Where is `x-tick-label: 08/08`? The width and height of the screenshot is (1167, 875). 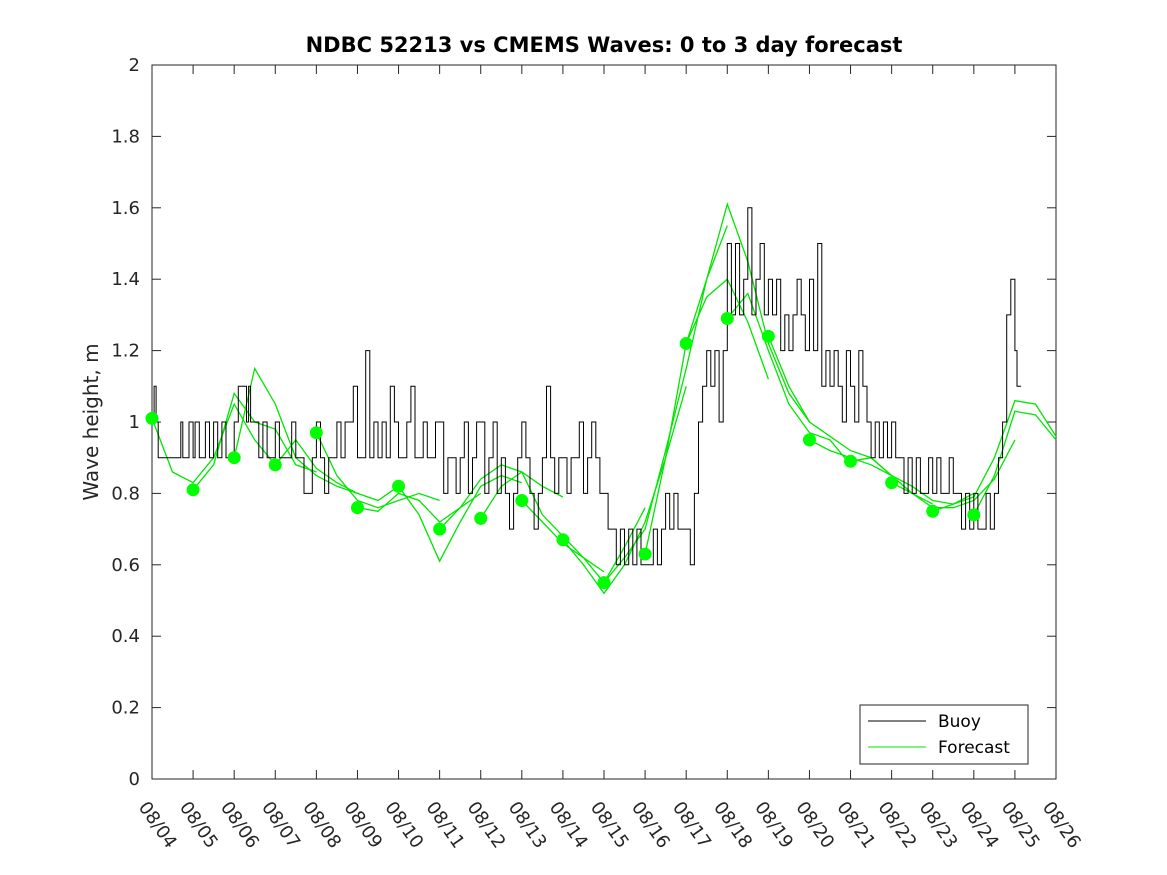
x-tick-label: 08/08 is located at coordinates (321, 825).